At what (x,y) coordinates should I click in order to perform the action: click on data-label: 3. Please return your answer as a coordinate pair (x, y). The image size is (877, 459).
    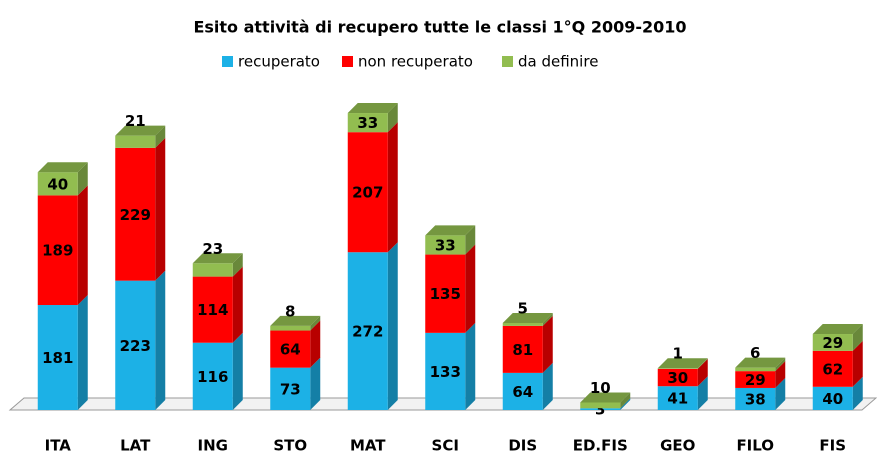
    Looking at the image, I should click on (600, 410).